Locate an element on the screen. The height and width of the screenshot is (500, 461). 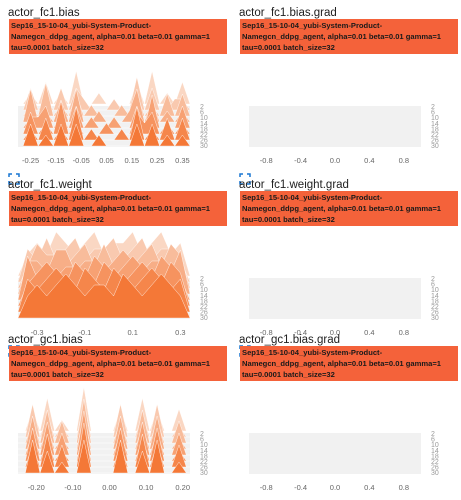
x-tick-label: 0.20 is located at coordinates (182, 487).